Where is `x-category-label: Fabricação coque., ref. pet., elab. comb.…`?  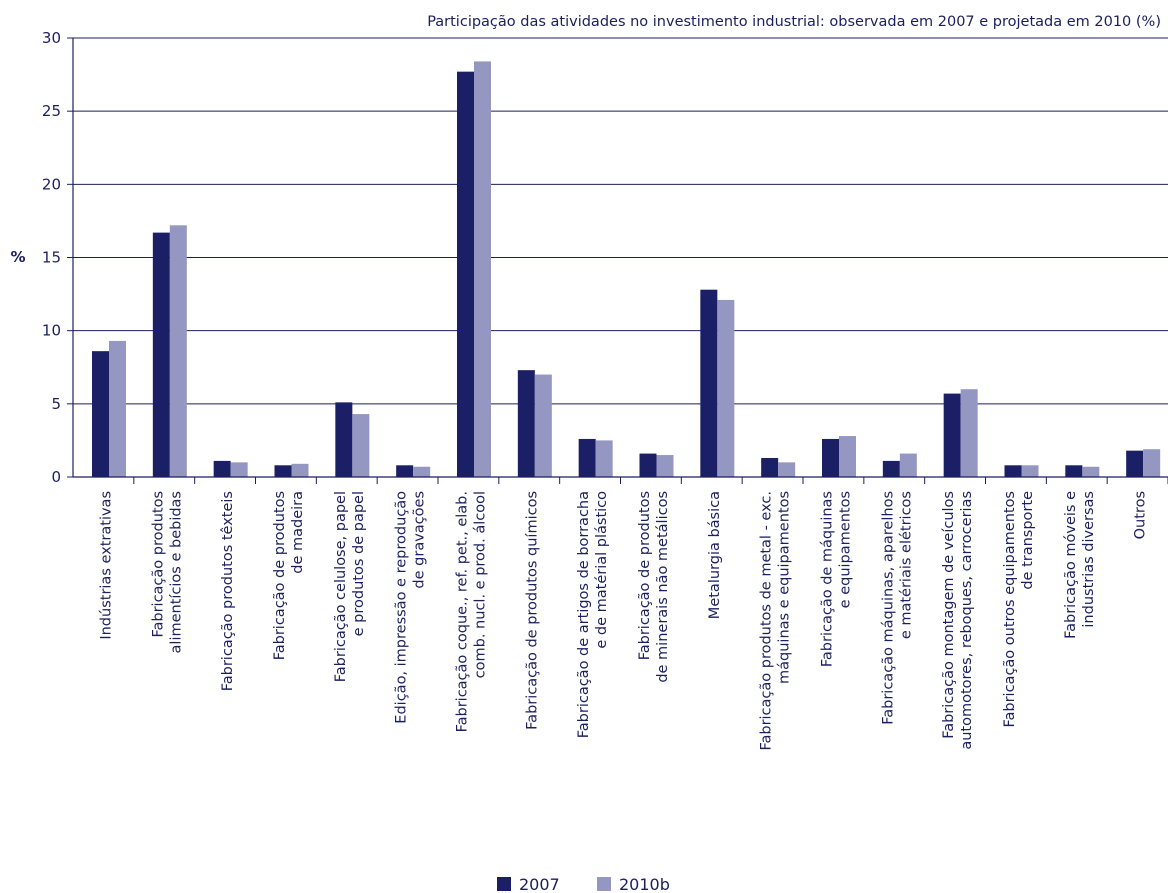
x-category-label: Fabricação coque., ref. pet., elab. comb.… is located at coordinates (471, 611).